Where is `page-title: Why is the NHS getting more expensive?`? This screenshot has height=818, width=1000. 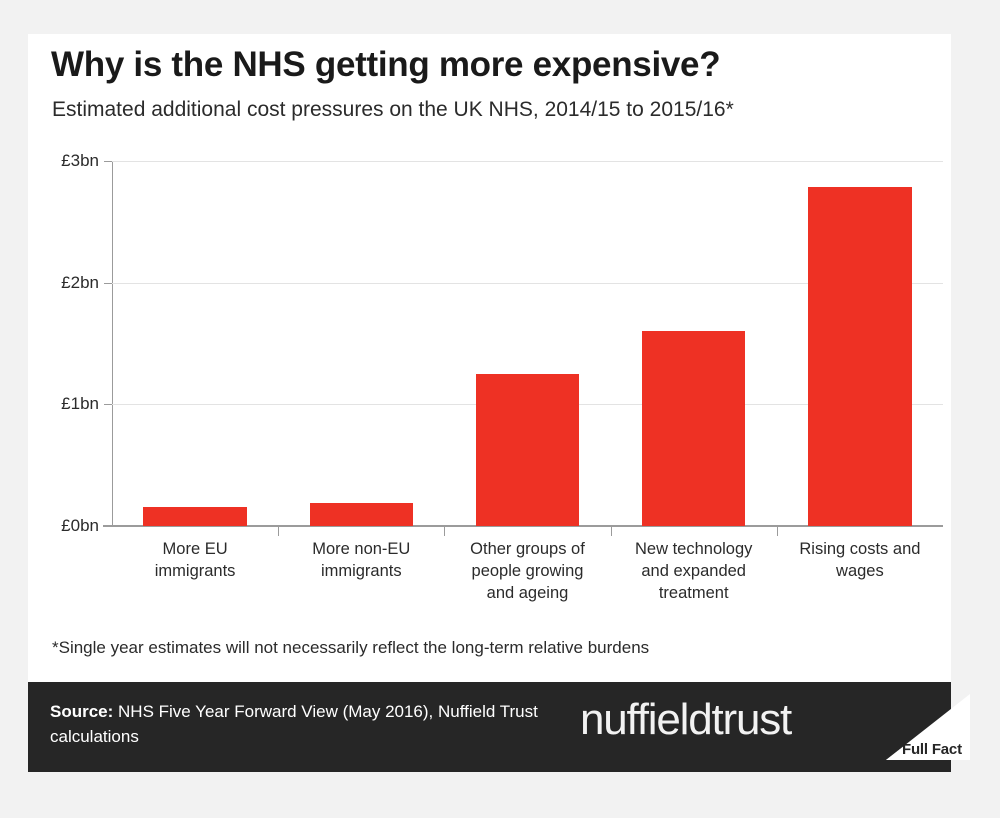
page-title: Why is the NHS getting more expensive? is located at coordinates (386, 64).